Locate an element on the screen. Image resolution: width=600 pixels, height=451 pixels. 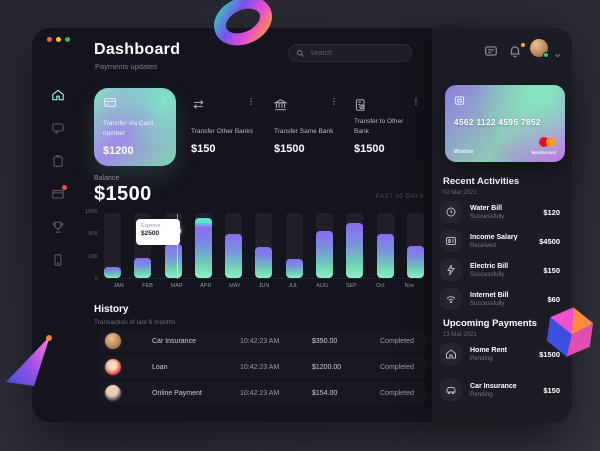
receipt-icon is located at coordinates (360, 105).